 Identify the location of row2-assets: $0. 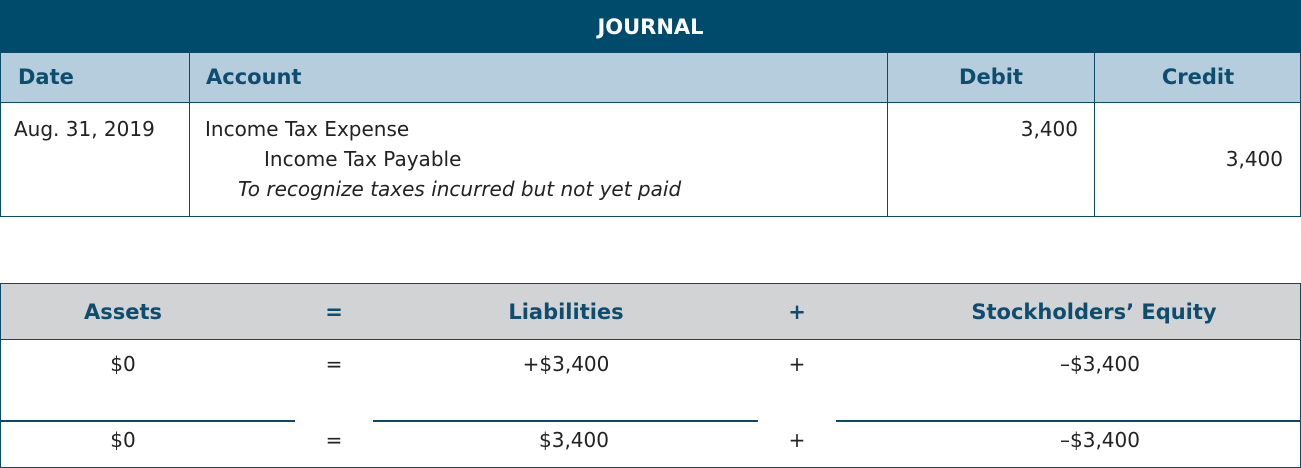
(123, 440).